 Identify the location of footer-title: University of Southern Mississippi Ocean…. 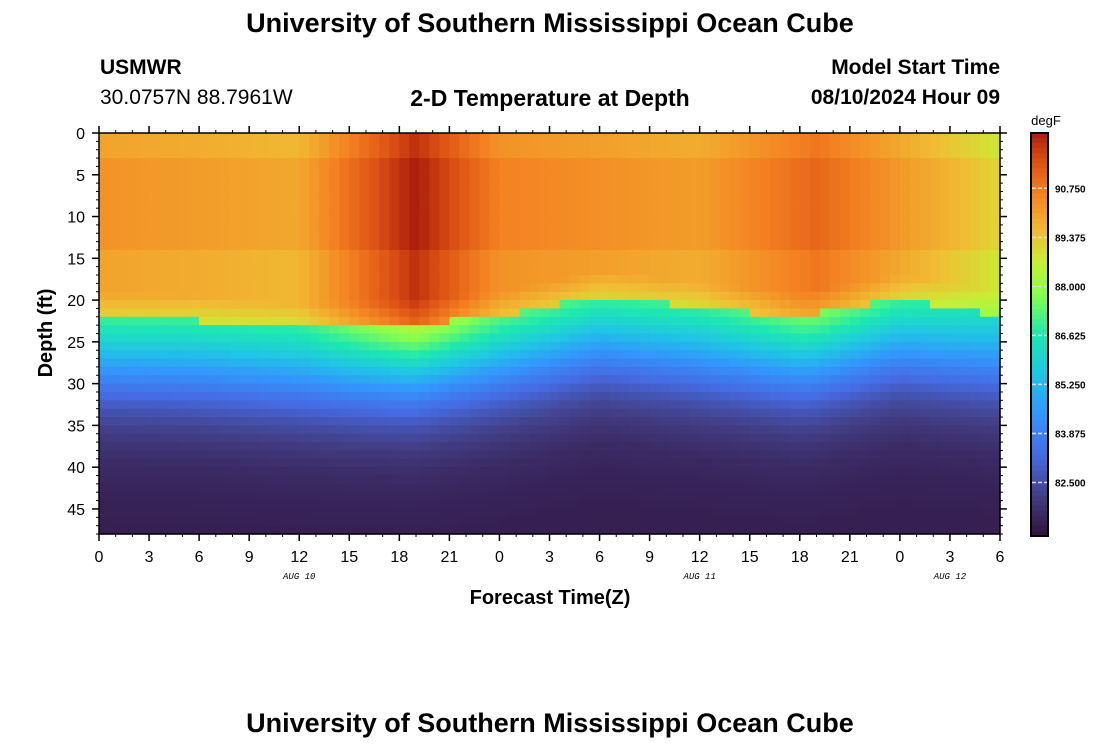
(550, 723).